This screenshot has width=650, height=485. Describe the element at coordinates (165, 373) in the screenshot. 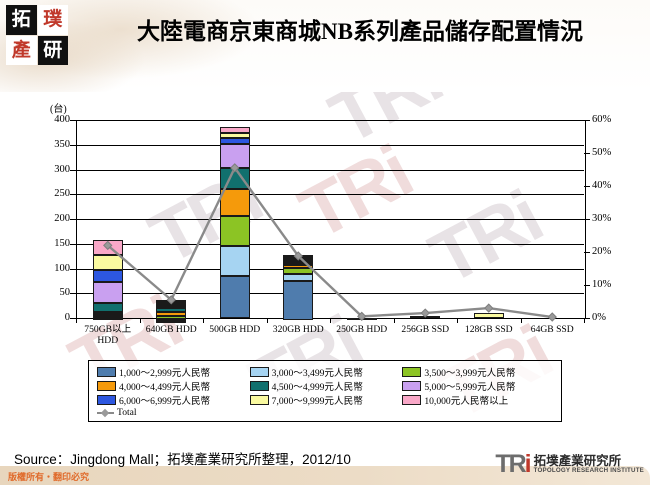

I see `legend-label: 1,000～2,999元人民幣` at that location.